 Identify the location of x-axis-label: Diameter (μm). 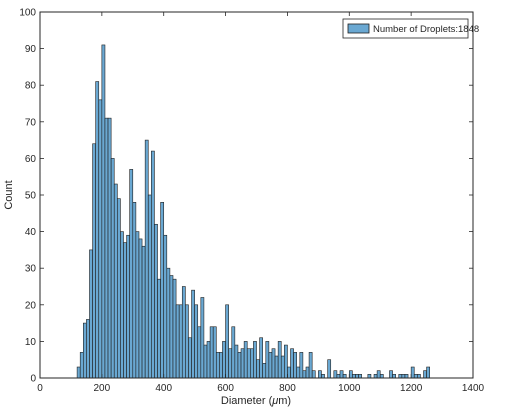
(256, 401).